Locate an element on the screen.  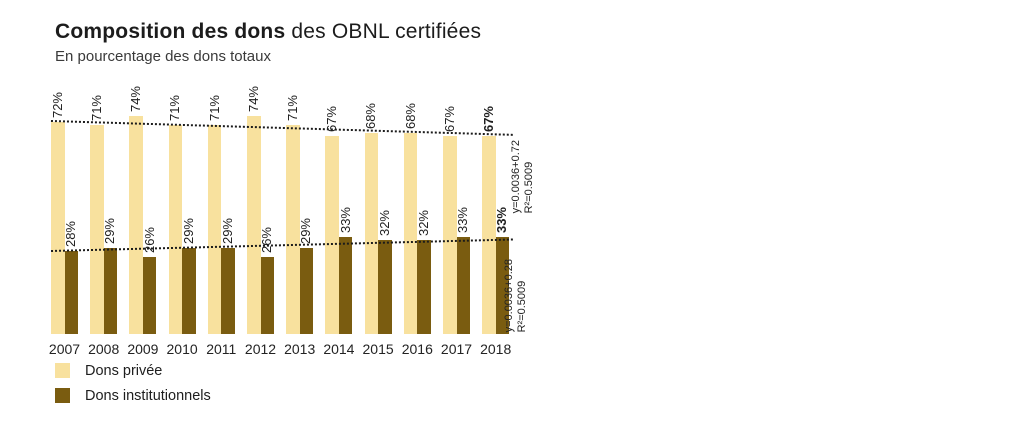
x-axis-label: 2018 is located at coordinates (496, 349).